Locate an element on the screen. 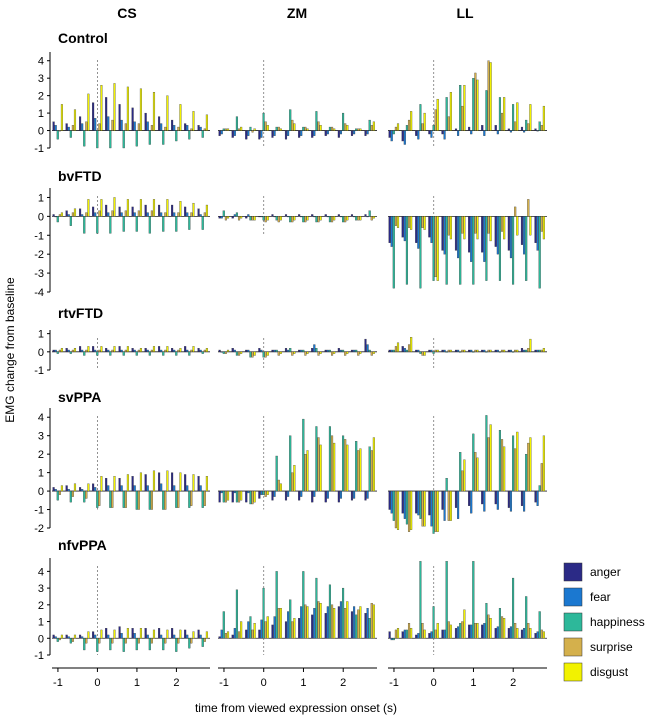 The width and height of the screenshot is (660, 725). legend: anger fear happiness surprise disgust is located at coordinates (604, 622).